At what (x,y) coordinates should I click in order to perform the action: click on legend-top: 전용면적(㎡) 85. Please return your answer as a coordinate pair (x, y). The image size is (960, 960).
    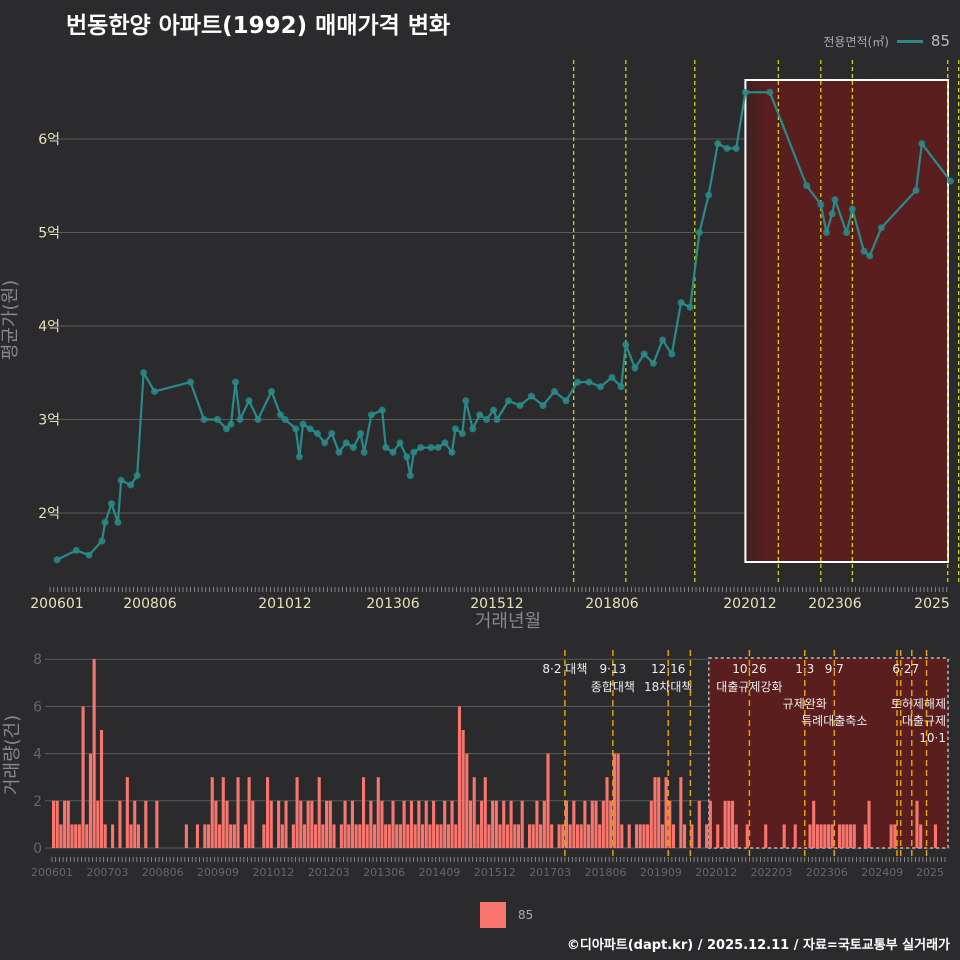
    Looking at the image, I should click on (886, 41).